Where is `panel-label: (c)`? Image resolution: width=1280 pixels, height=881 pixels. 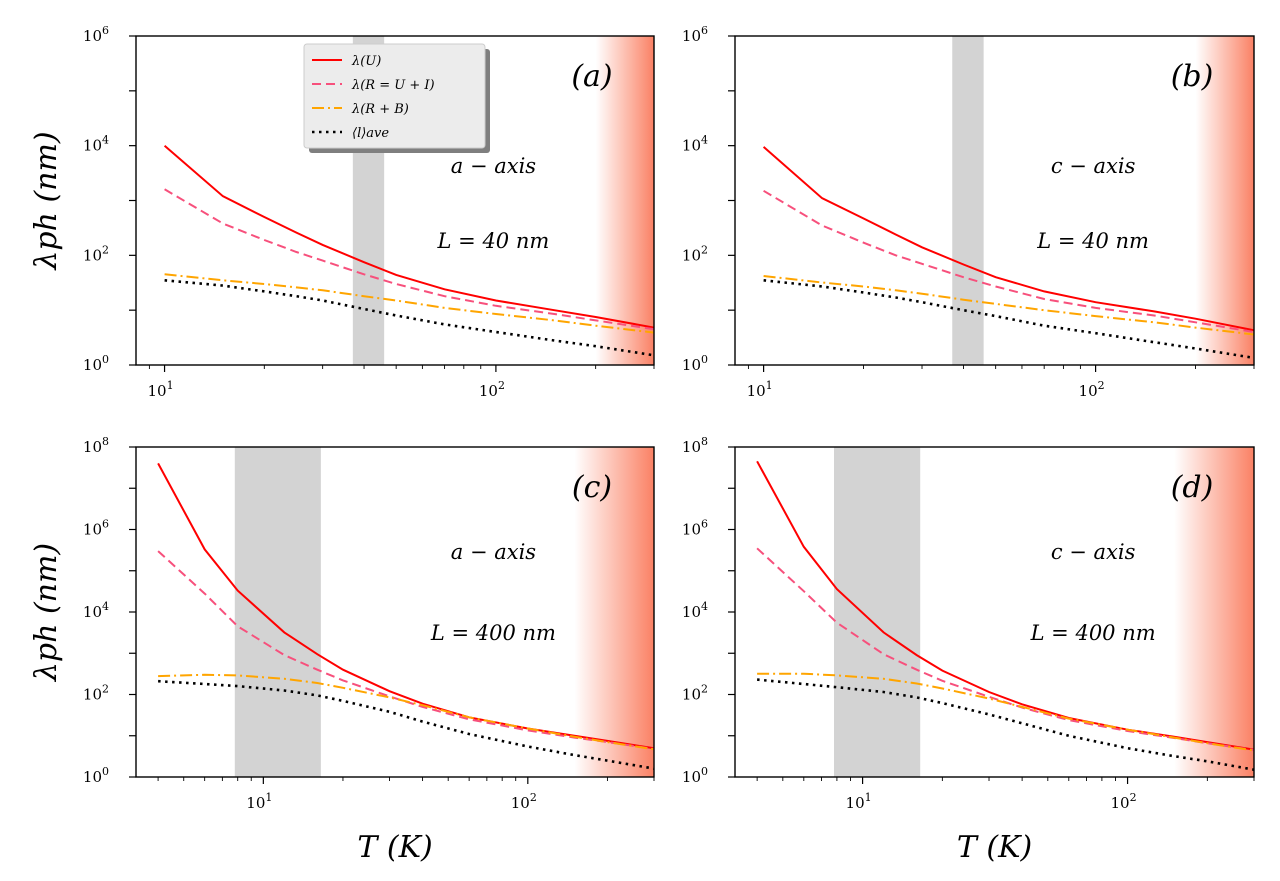
panel-label: (c) is located at coordinates (592, 487).